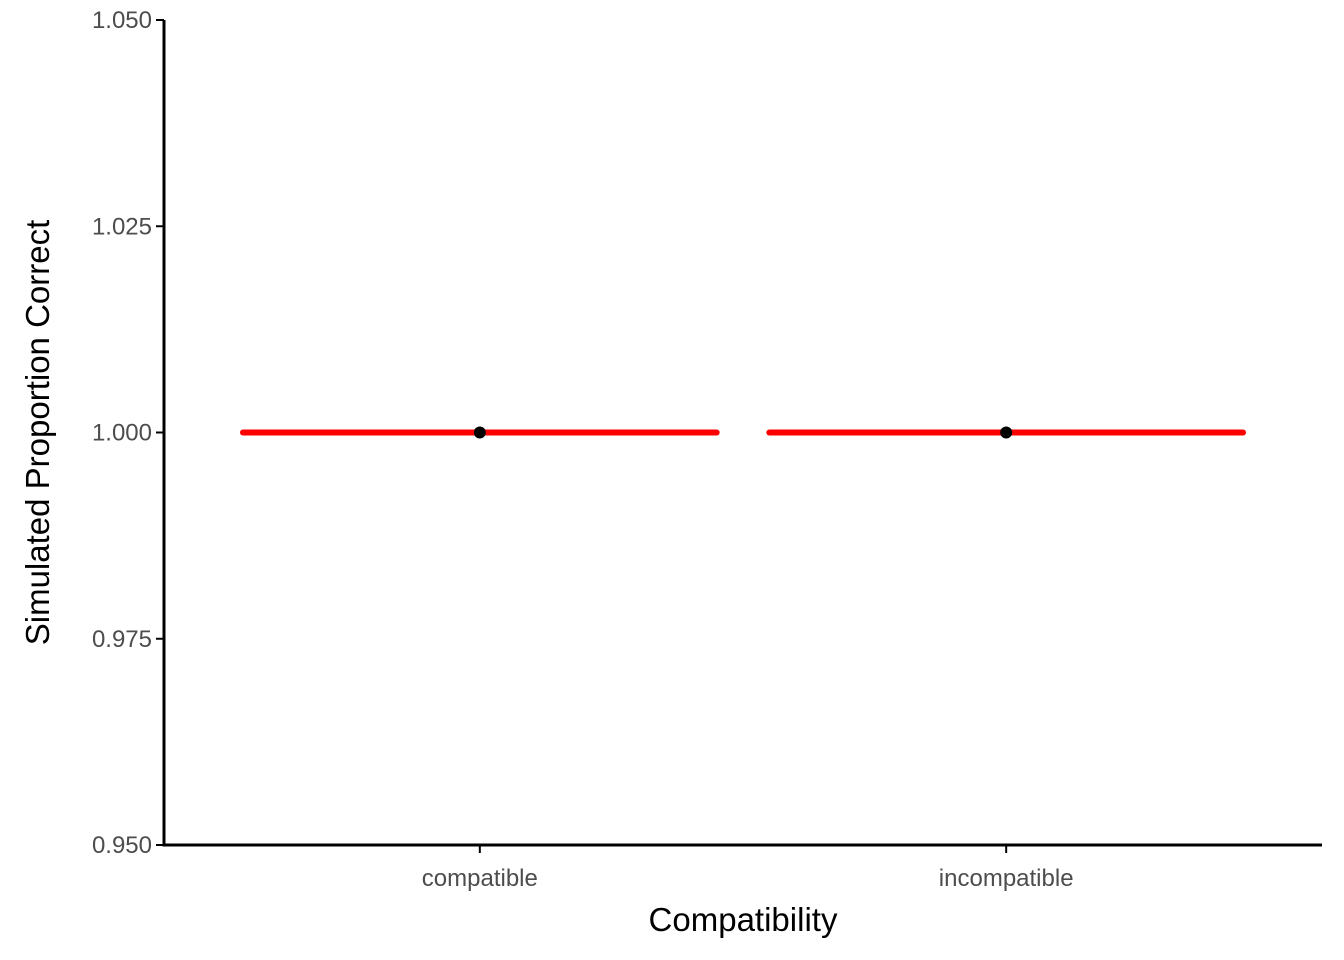  Describe the element at coordinates (1006, 878) in the screenshot. I see `x-tick-label: incompatible` at that location.